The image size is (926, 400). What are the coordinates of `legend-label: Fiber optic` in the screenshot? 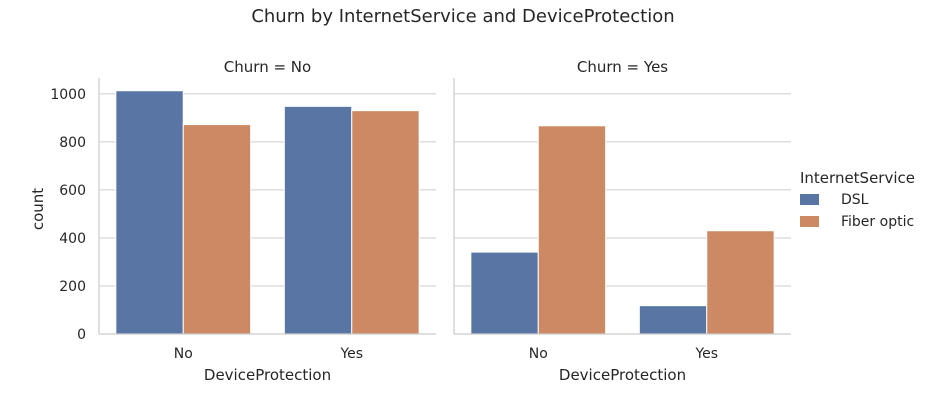 It's located at (877, 222).